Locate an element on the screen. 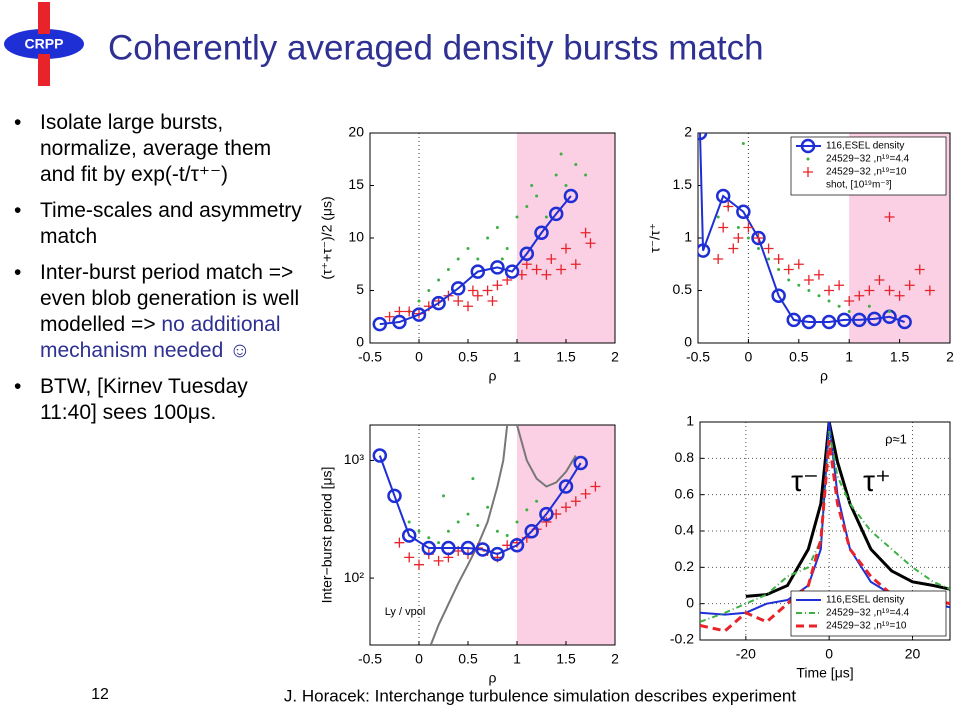  logo-center is located at coordinates (44, 44).